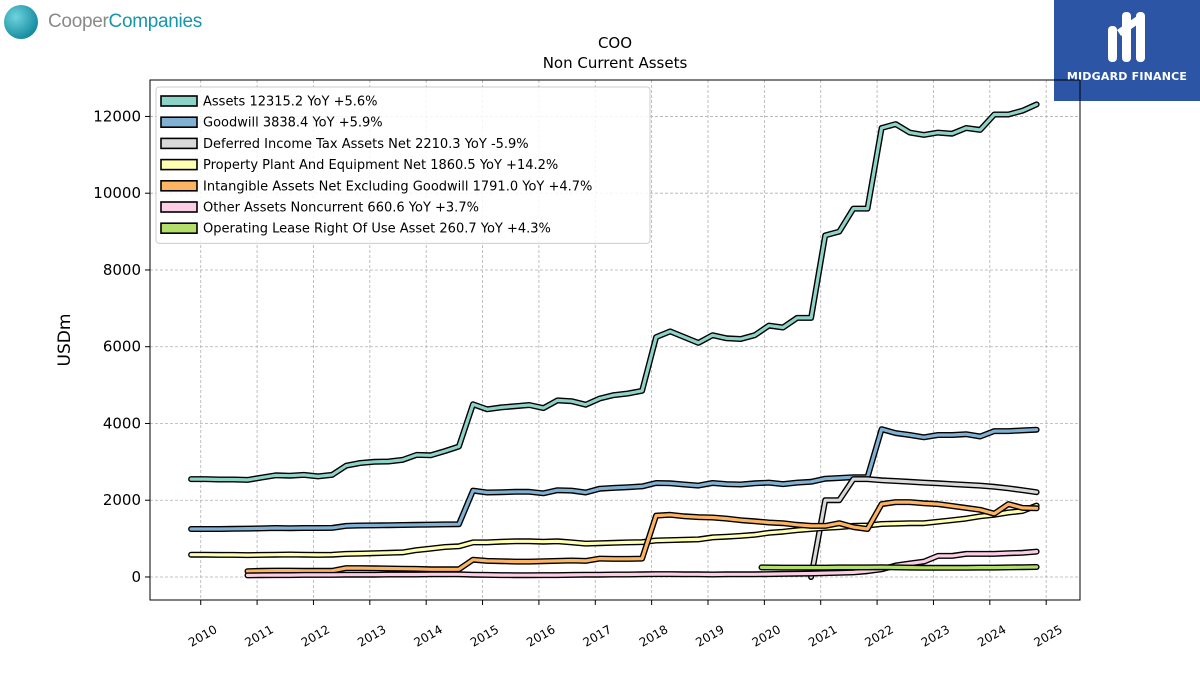 Image resolution: width=1200 pixels, height=675 pixels. I want to click on x-tick-label: 2022, so click(878, 635).